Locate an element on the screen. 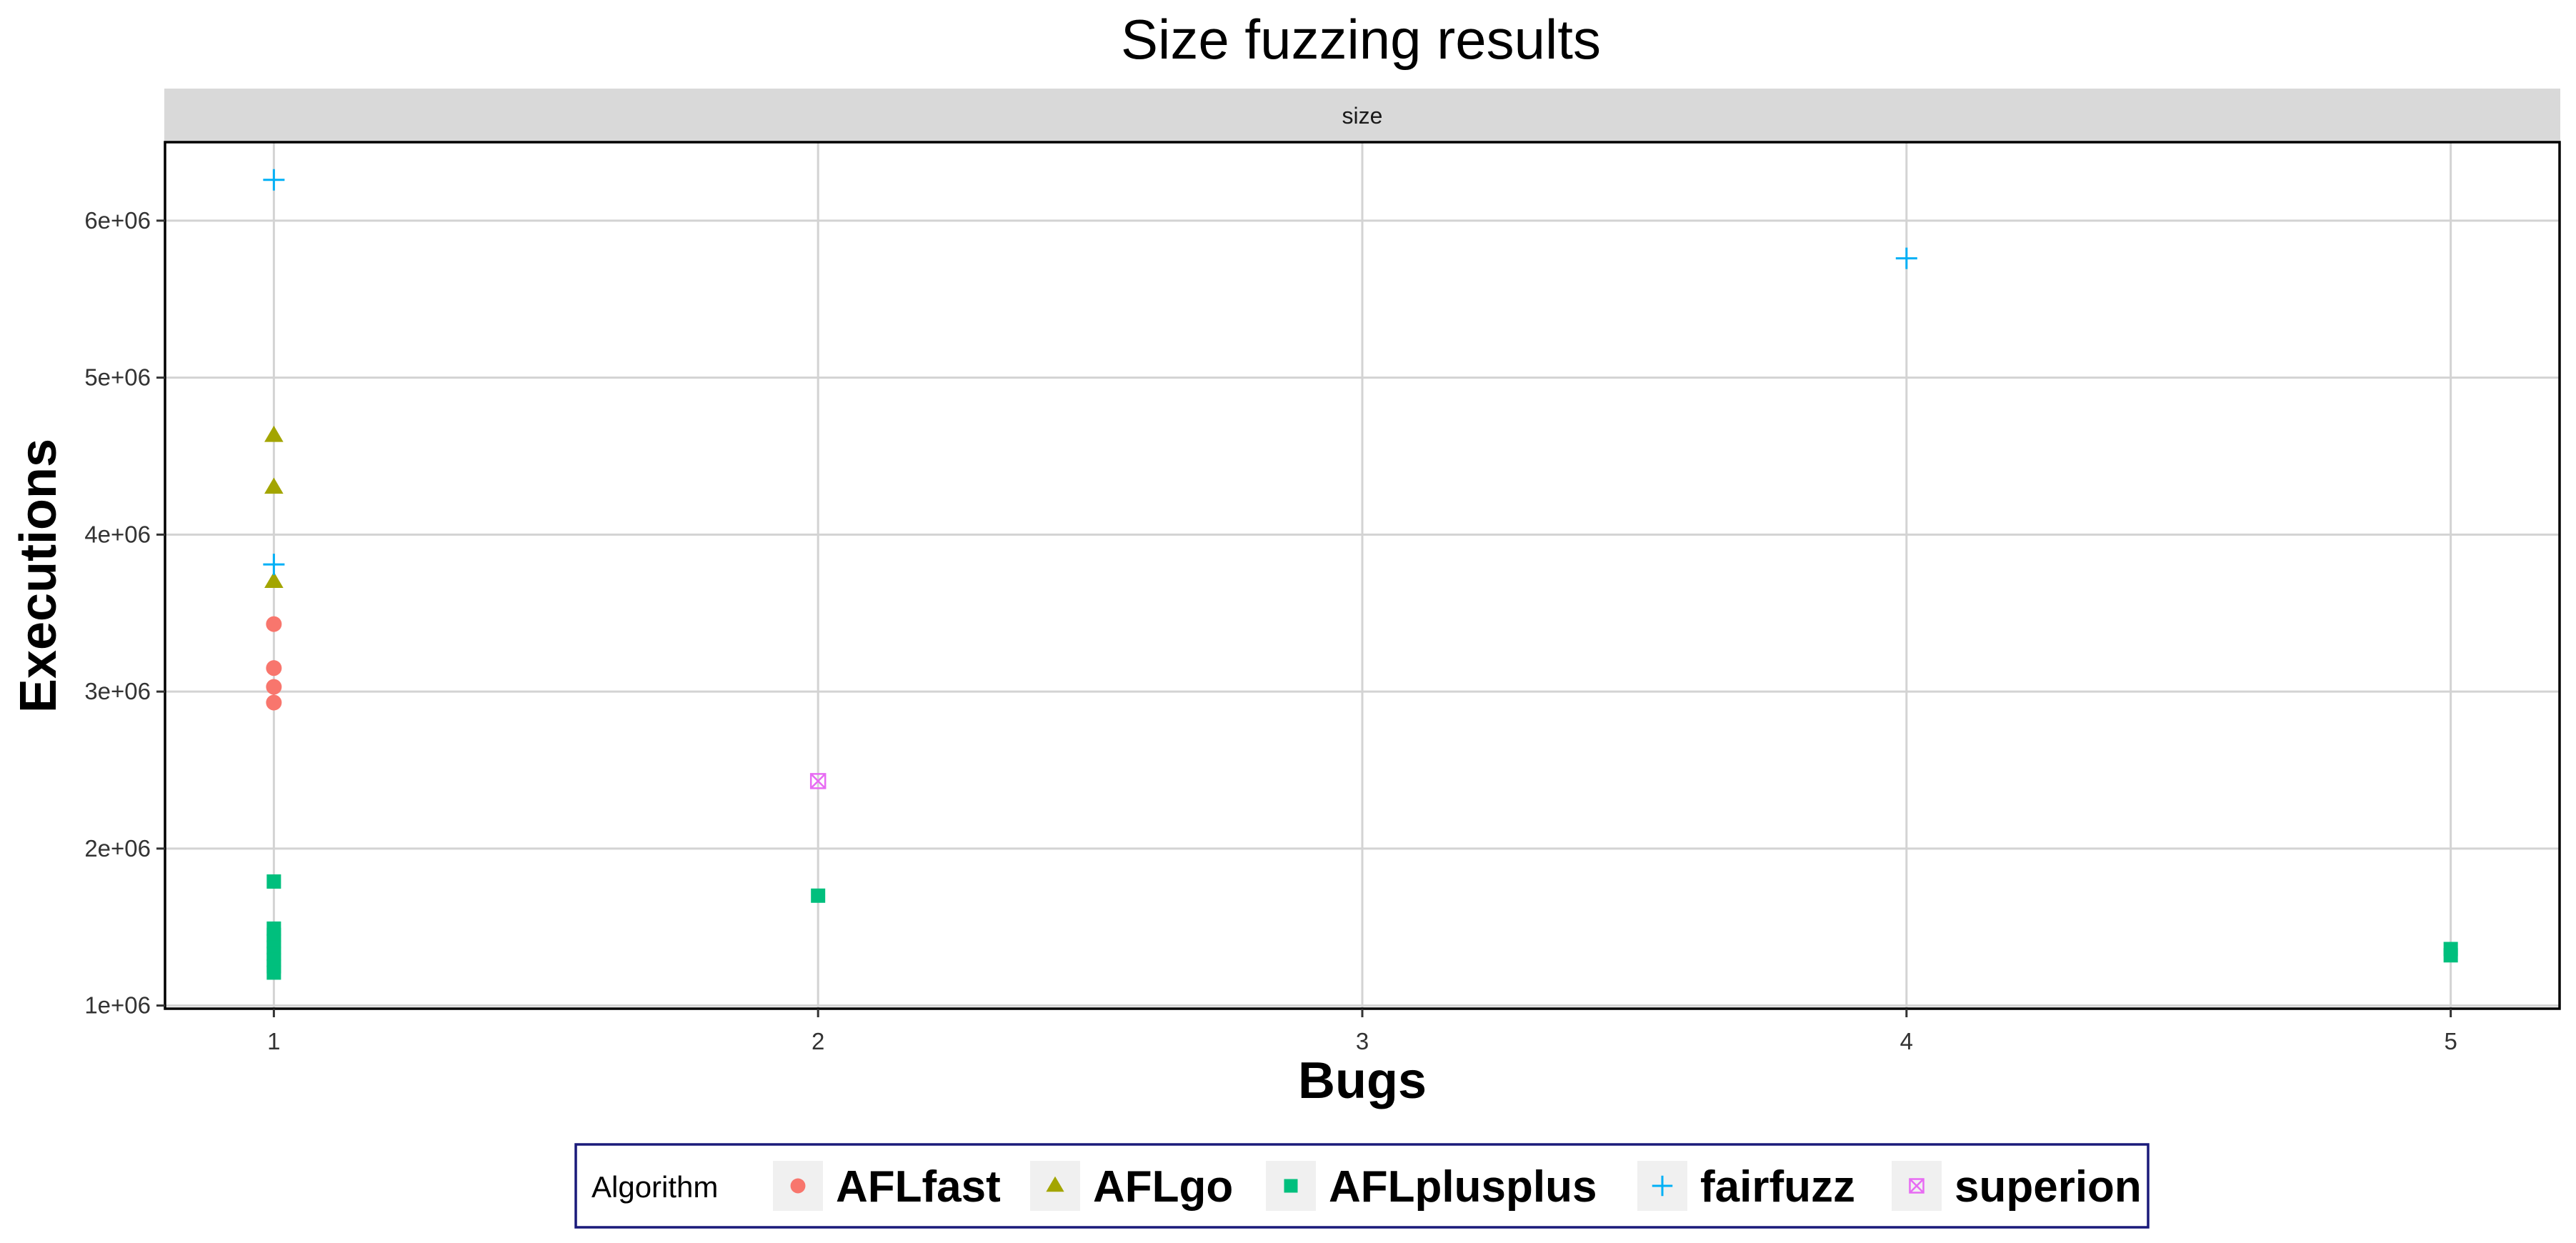  legend-box is located at coordinates (1362, 1186).